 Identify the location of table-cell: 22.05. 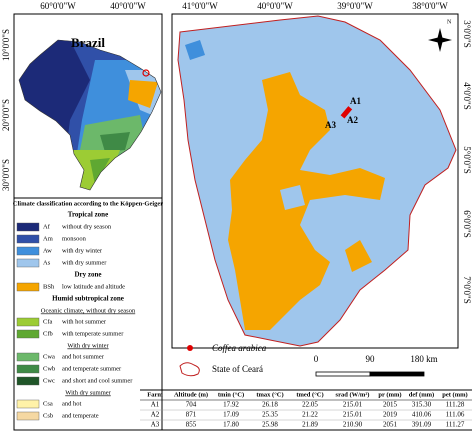
(310, 405).